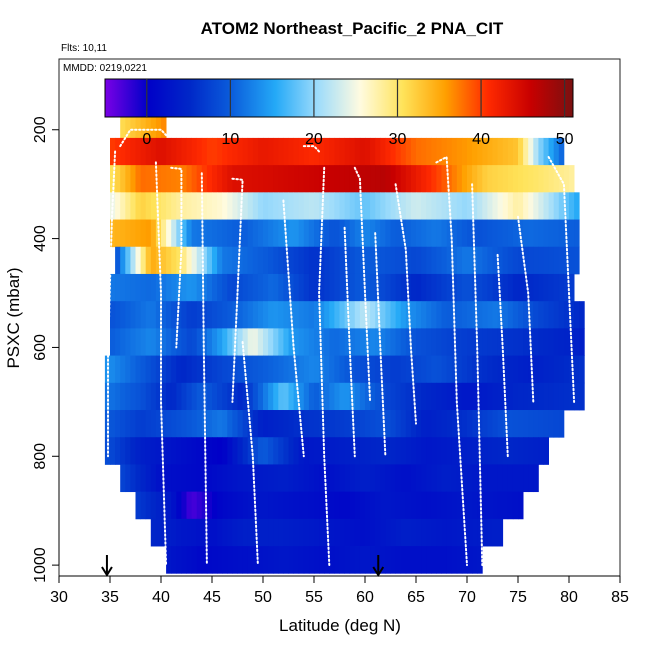 The width and height of the screenshot is (650, 650). I want to click on x-tick-label: 40, so click(161, 597).